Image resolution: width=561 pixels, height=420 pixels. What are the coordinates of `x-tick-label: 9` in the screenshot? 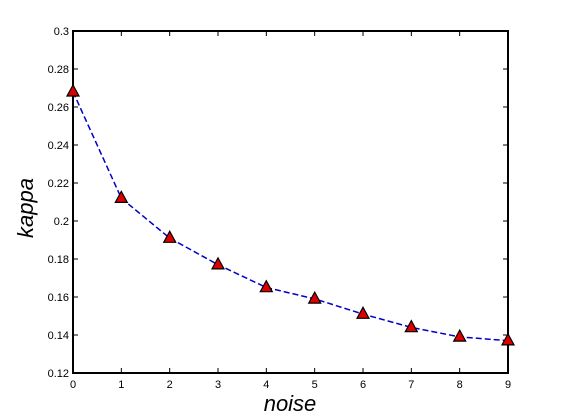 It's located at (508, 385).